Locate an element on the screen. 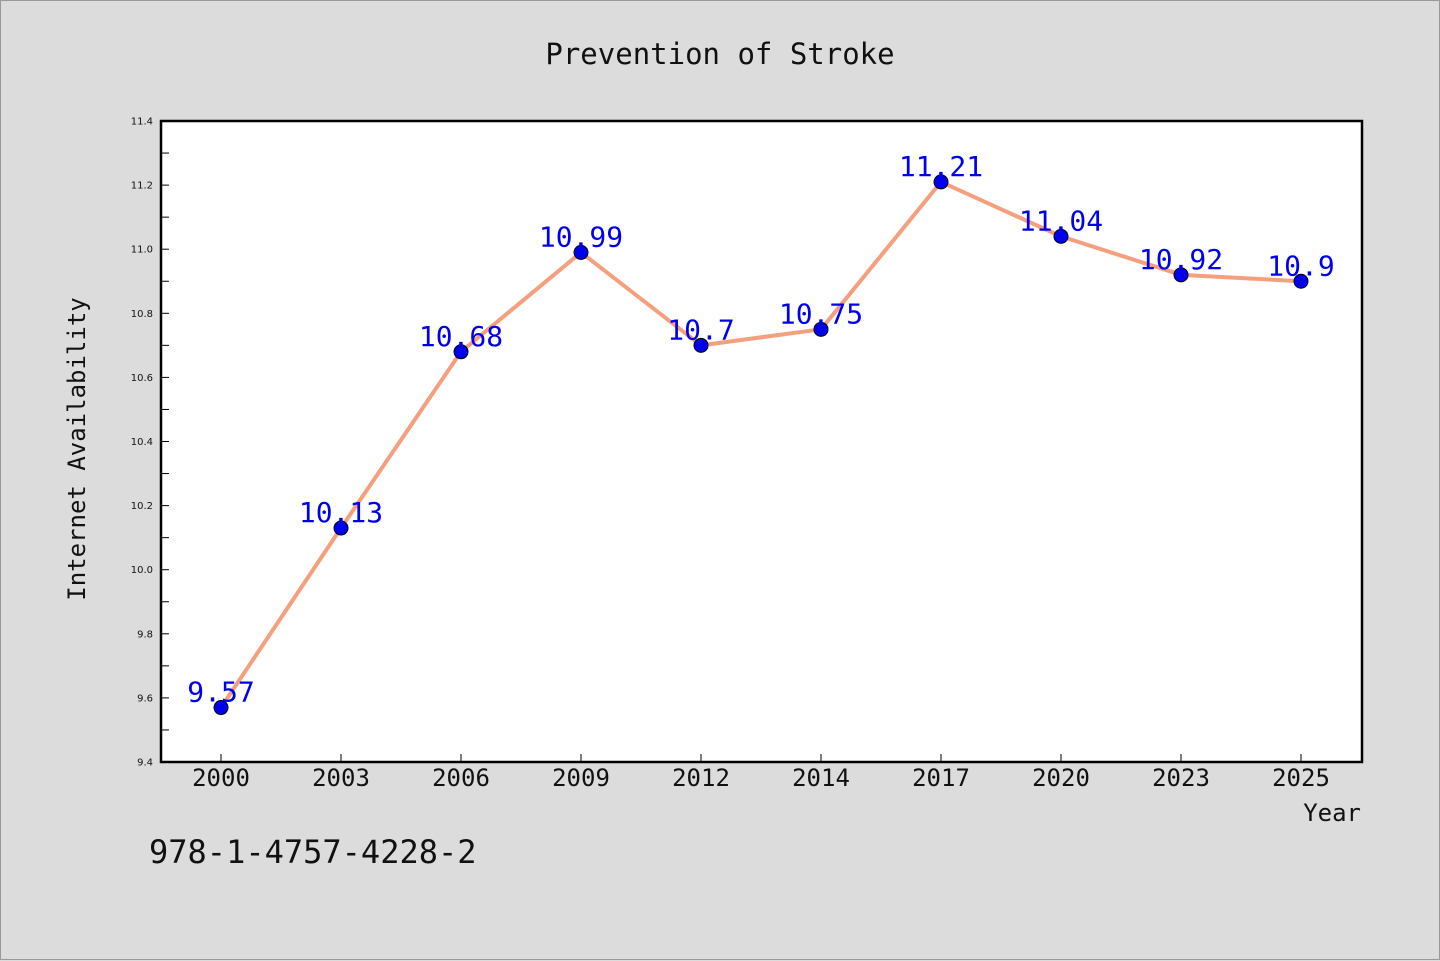  isbn-text: 978-1-4757-4228-2 is located at coordinates (313, 852).